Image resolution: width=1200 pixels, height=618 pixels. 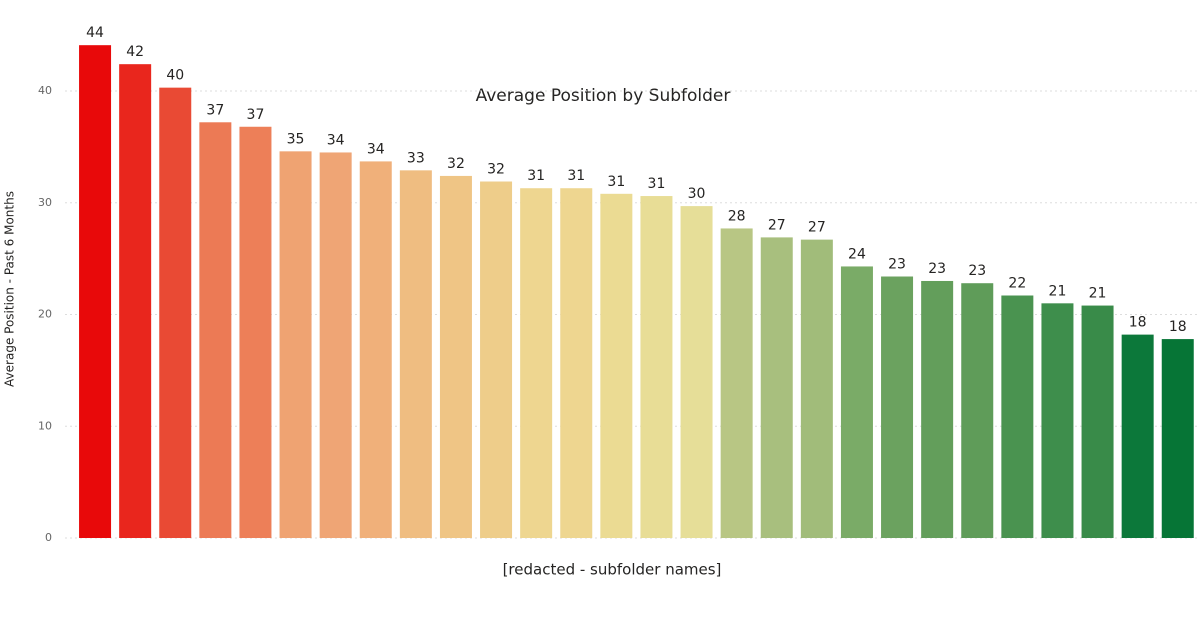 I want to click on y-tick-label: 40, so click(x=45, y=90).